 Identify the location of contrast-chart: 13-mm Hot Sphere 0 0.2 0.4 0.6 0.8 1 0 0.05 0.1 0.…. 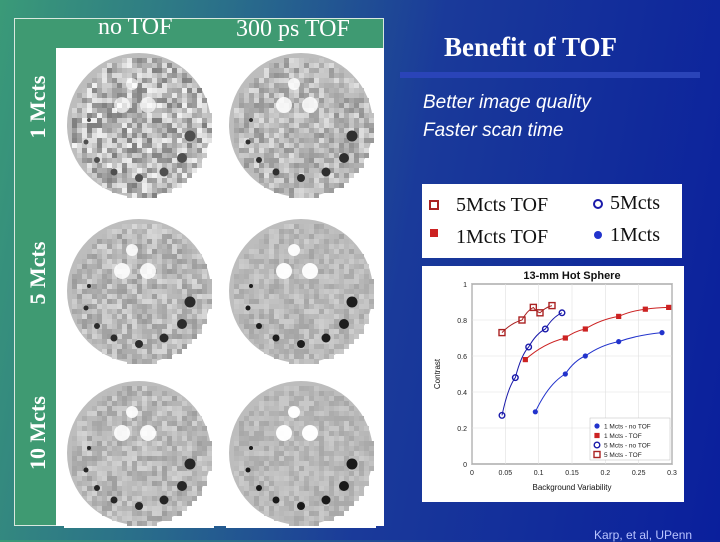
(555, 381).